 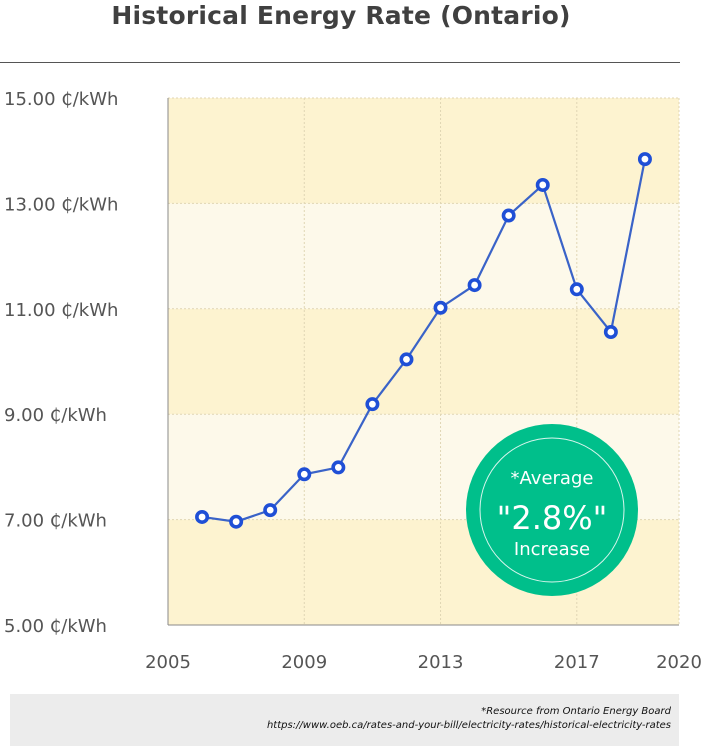 I want to click on y-tick-label: 5.00 ₵/kWh, so click(x=55, y=626).